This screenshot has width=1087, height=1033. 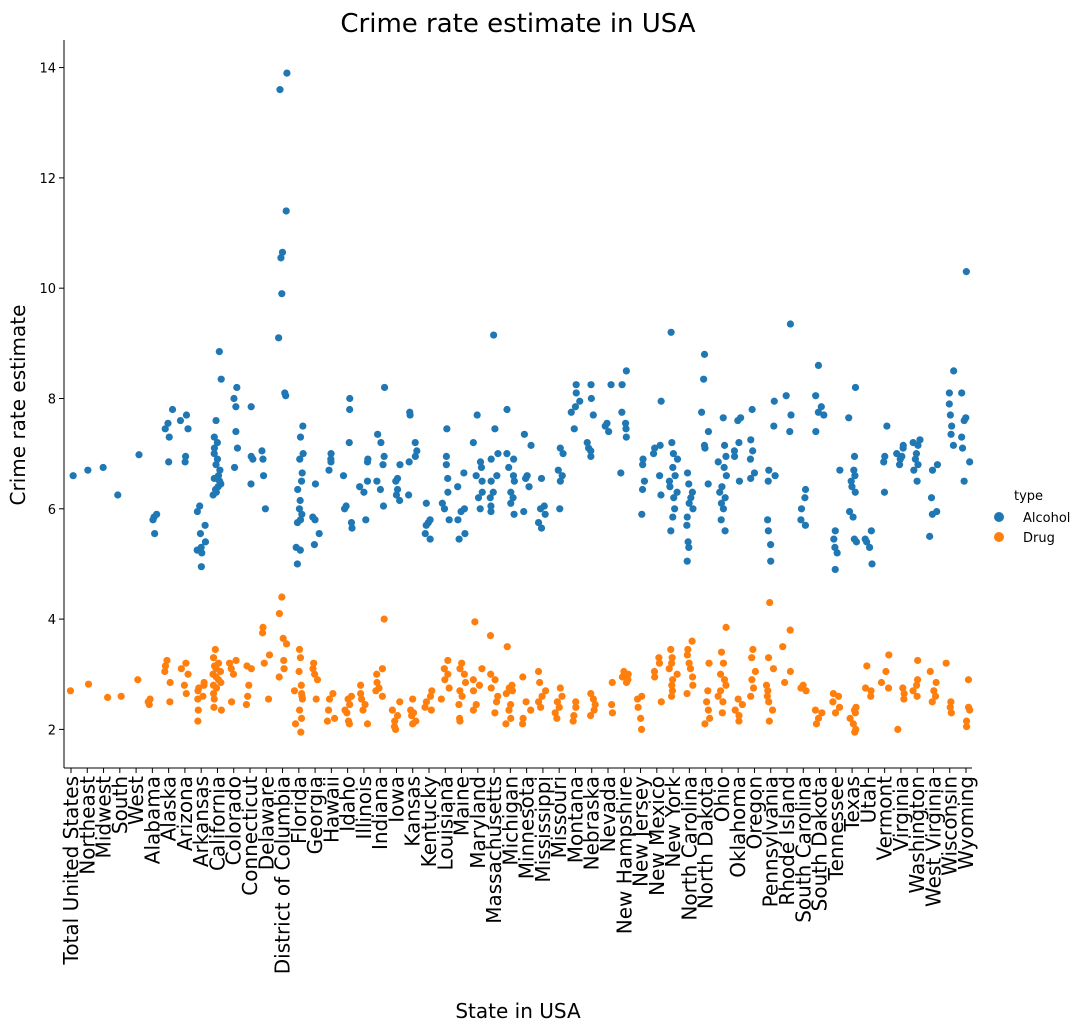 I want to click on x-tick-label: Midwest, so click(x=104, y=817).